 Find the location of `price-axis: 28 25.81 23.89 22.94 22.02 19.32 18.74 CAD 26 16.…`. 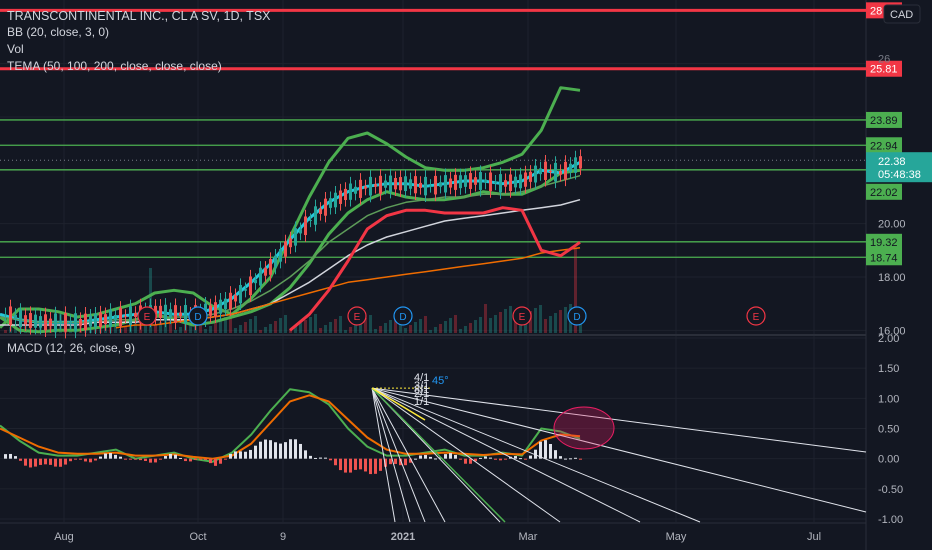

price-axis: 28 25.81 23.89 22.94 22.02 19.32 18.74 CAD 26 16.… is located at coordinates (899, 264).